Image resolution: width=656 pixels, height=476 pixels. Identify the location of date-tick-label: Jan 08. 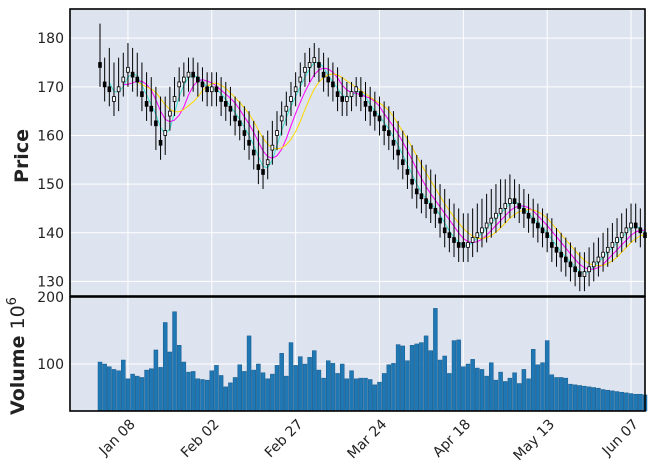
(117, 438).